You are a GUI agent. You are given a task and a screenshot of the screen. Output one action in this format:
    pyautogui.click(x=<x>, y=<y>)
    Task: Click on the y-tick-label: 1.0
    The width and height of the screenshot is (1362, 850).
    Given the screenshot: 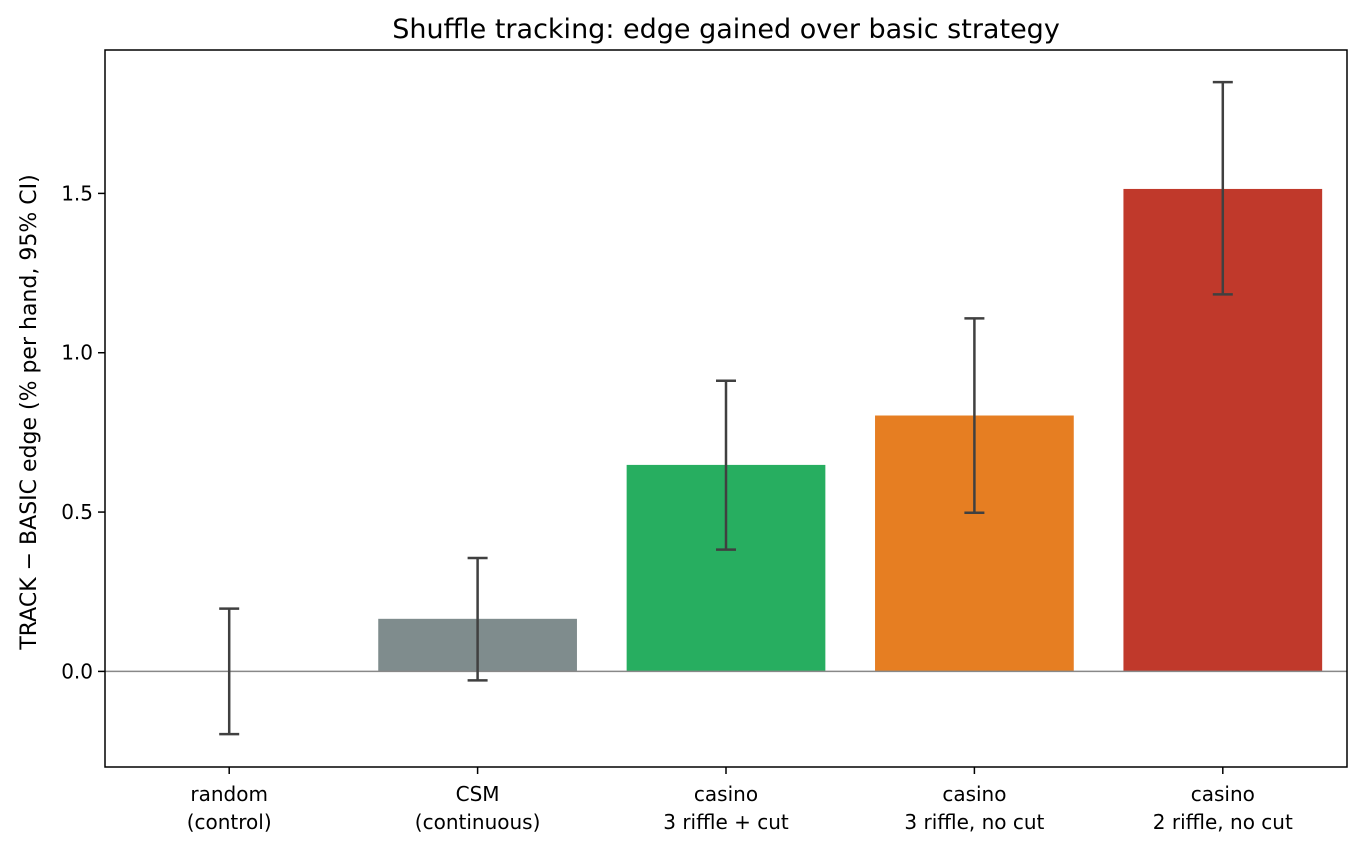 What is the action you would take?
    pyautogui.click(x=77, y=353)
    